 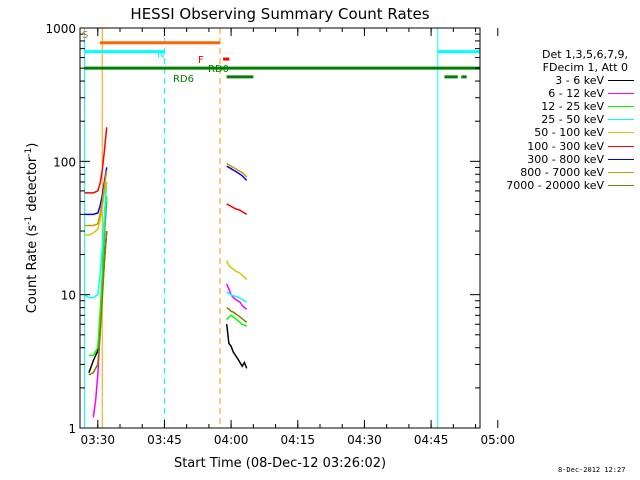 What do you see at coordinates (280, 463) in the screenshot?
I see `x-axis-label: Start Time (08-Dec-12 03:26:02)` at bounding box center [280, 463].